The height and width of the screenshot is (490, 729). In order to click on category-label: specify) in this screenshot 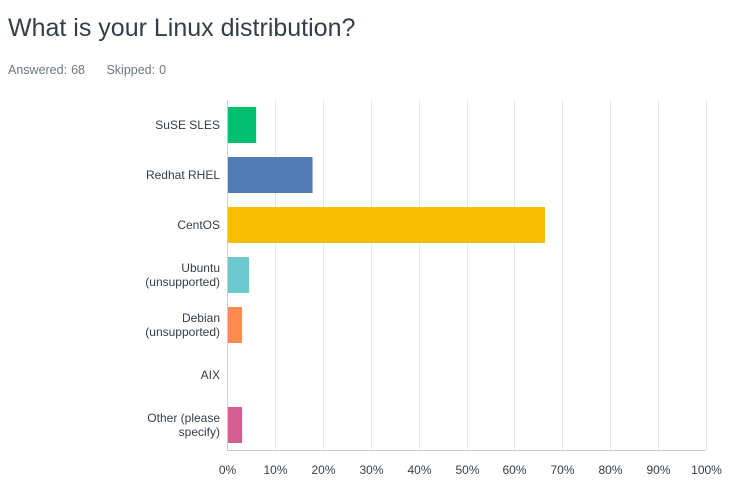, I will do `click(199, 432)`.